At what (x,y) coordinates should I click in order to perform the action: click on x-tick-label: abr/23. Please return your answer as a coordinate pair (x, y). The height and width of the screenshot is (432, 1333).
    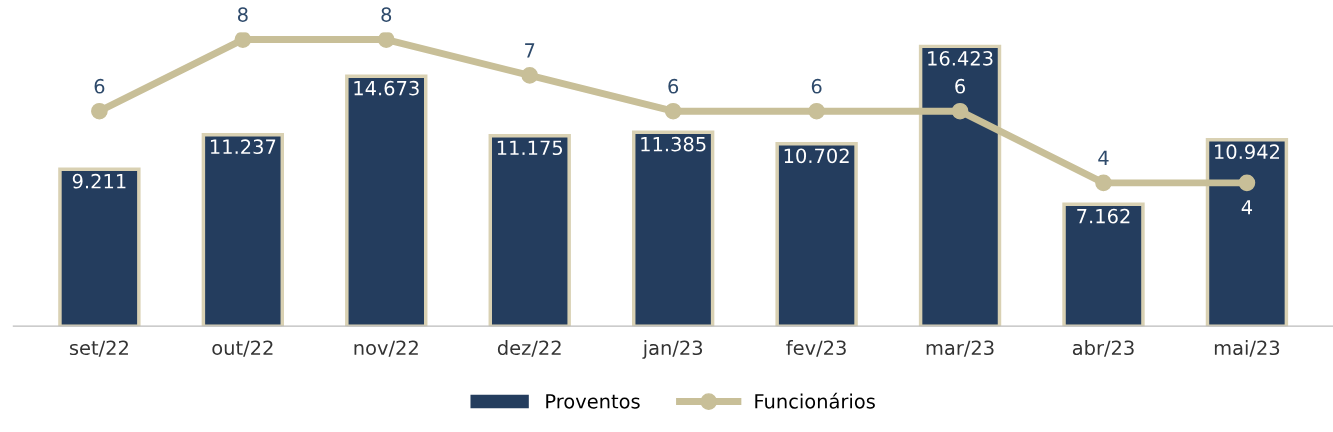
    Looking at the image, I should click on (1103, 348).